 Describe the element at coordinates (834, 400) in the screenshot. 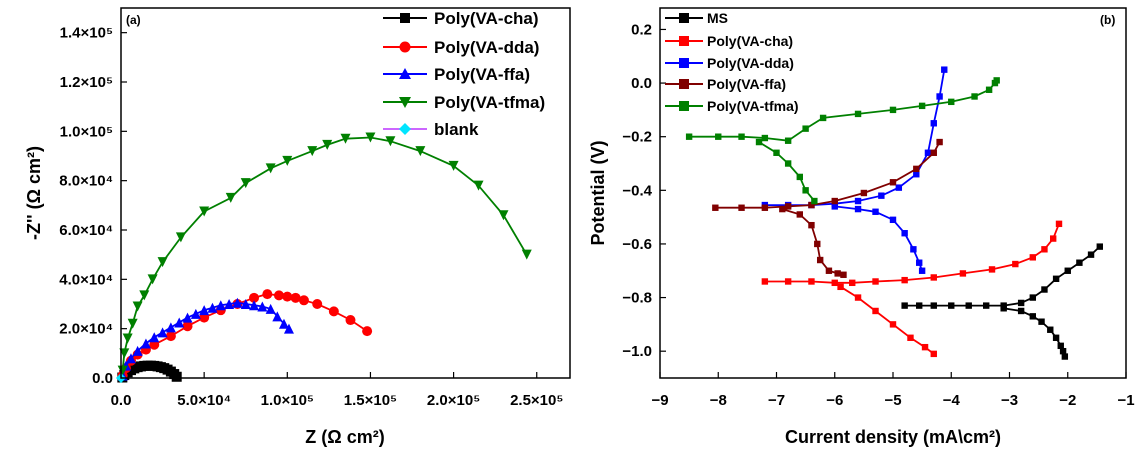

I see `chart-b-x-tick-label: −6` at that location.